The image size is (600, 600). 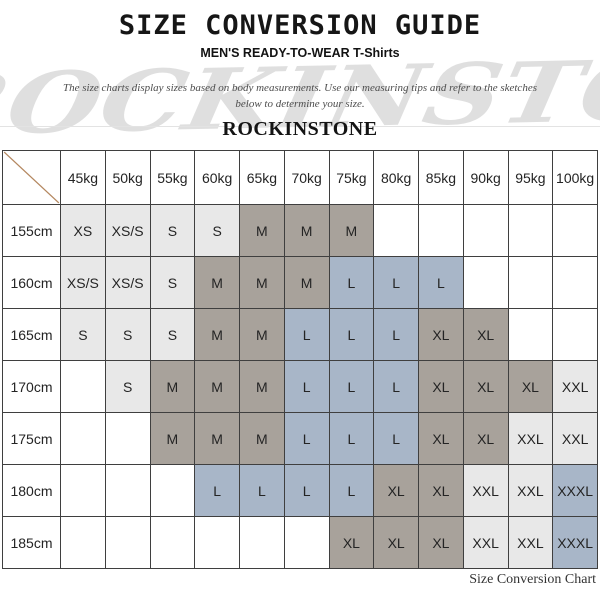 I want to click on weight-column-header: 70kg, so click(x=306, y=177).